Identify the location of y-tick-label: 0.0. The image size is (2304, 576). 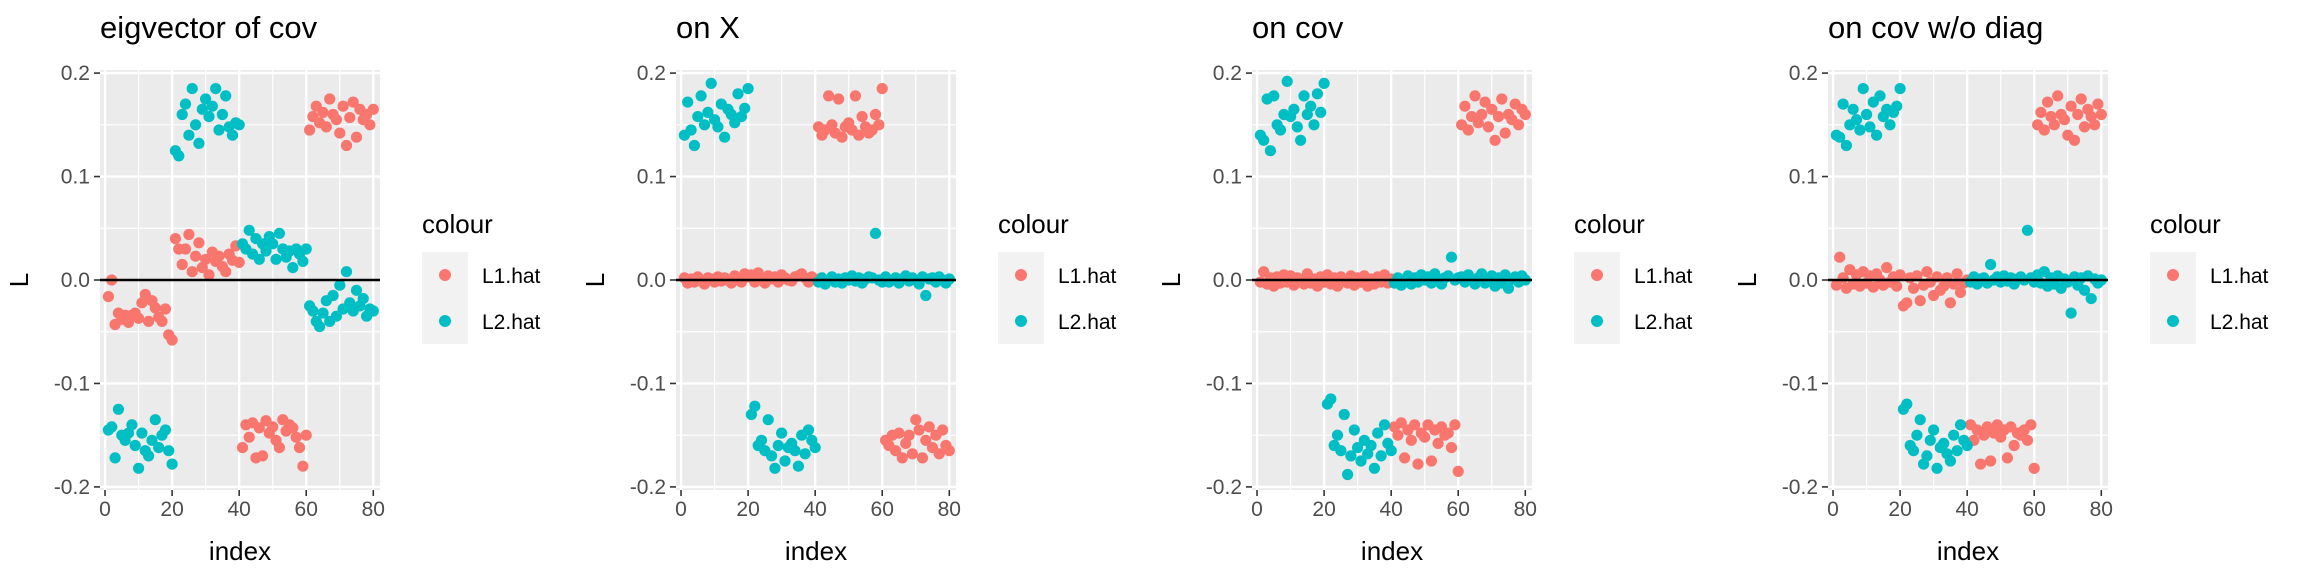
(1227, 280).